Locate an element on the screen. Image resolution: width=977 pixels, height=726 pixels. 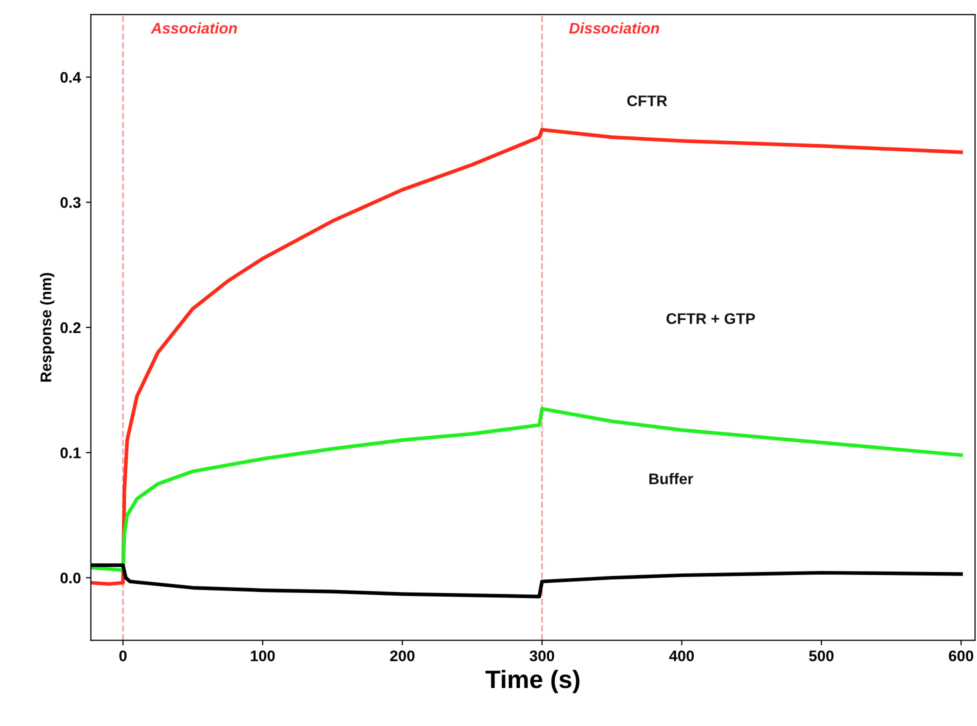
annotation: CFTR is located at coordinates (647, 100).